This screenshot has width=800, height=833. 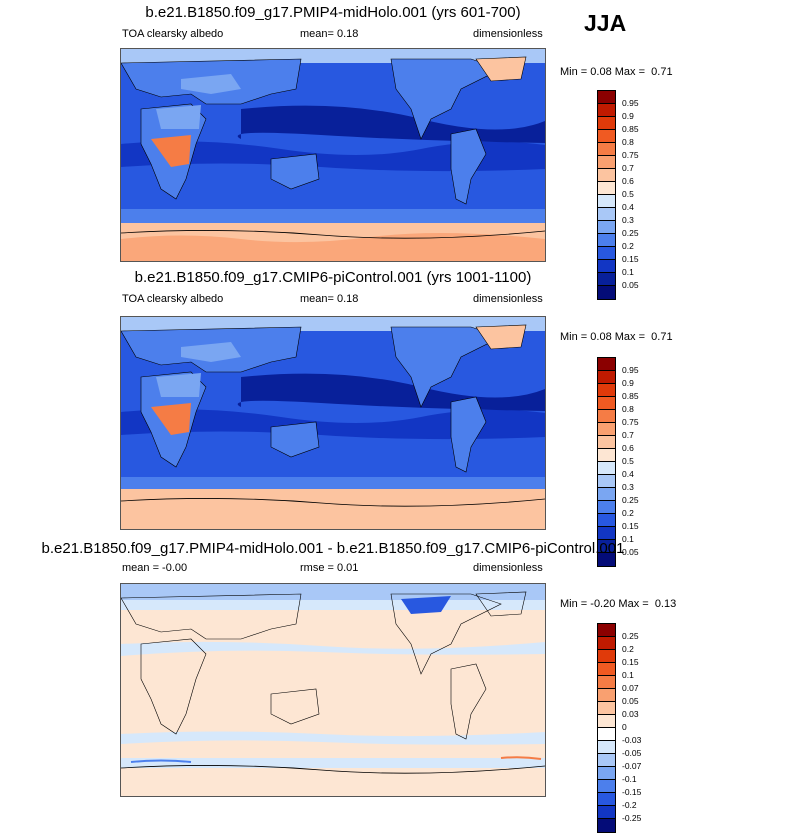 I want to click on panel-2-variable: TOA clearsky albedo, so click(x=173, y=299).